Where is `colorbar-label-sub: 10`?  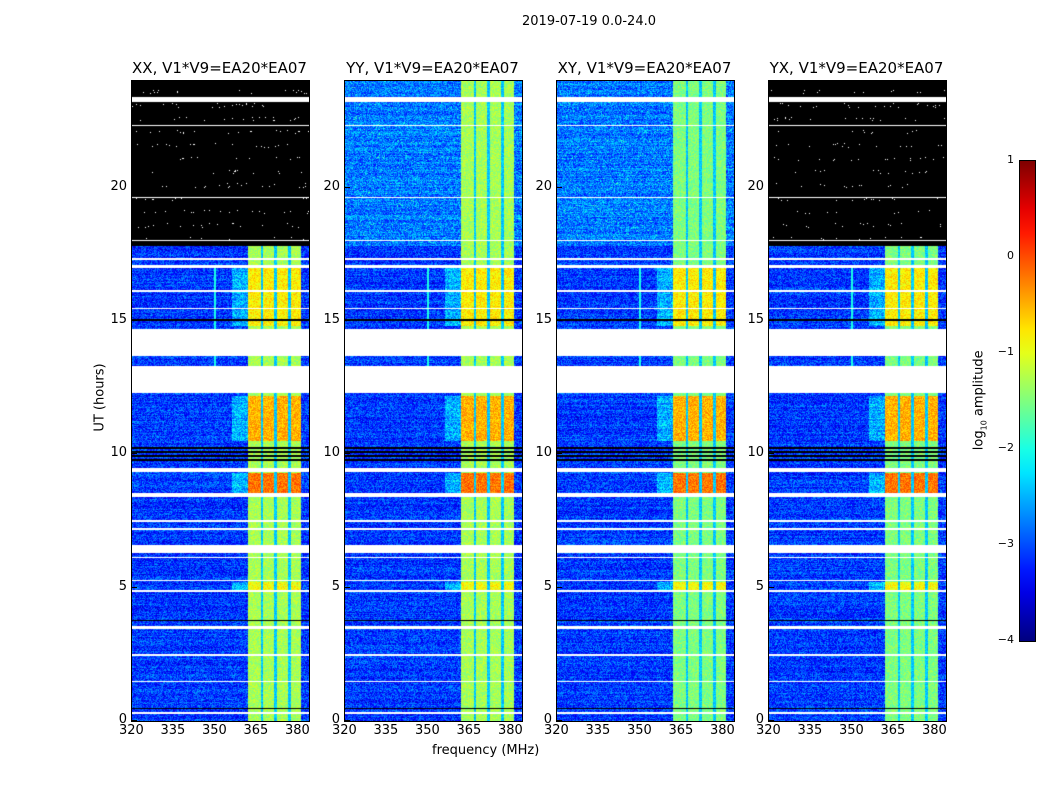 colorbar-label-sub: 10 is located at coordinates (984, 425).